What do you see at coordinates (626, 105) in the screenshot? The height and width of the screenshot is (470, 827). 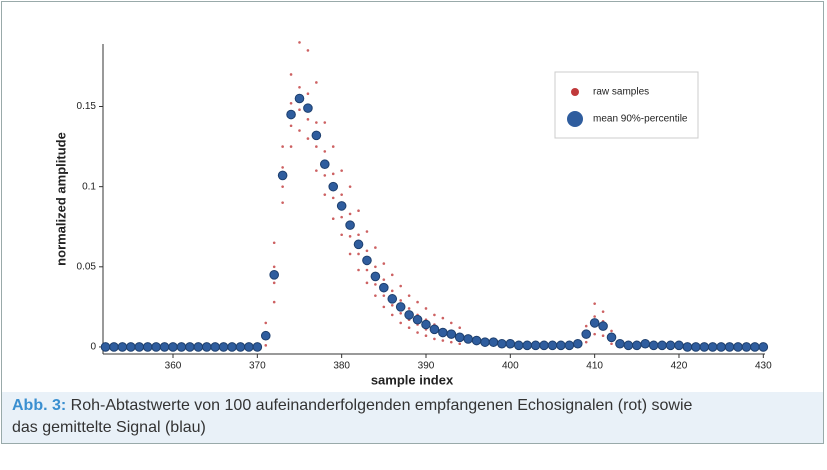 I see `legend-box` at bounding box center [626, 105].